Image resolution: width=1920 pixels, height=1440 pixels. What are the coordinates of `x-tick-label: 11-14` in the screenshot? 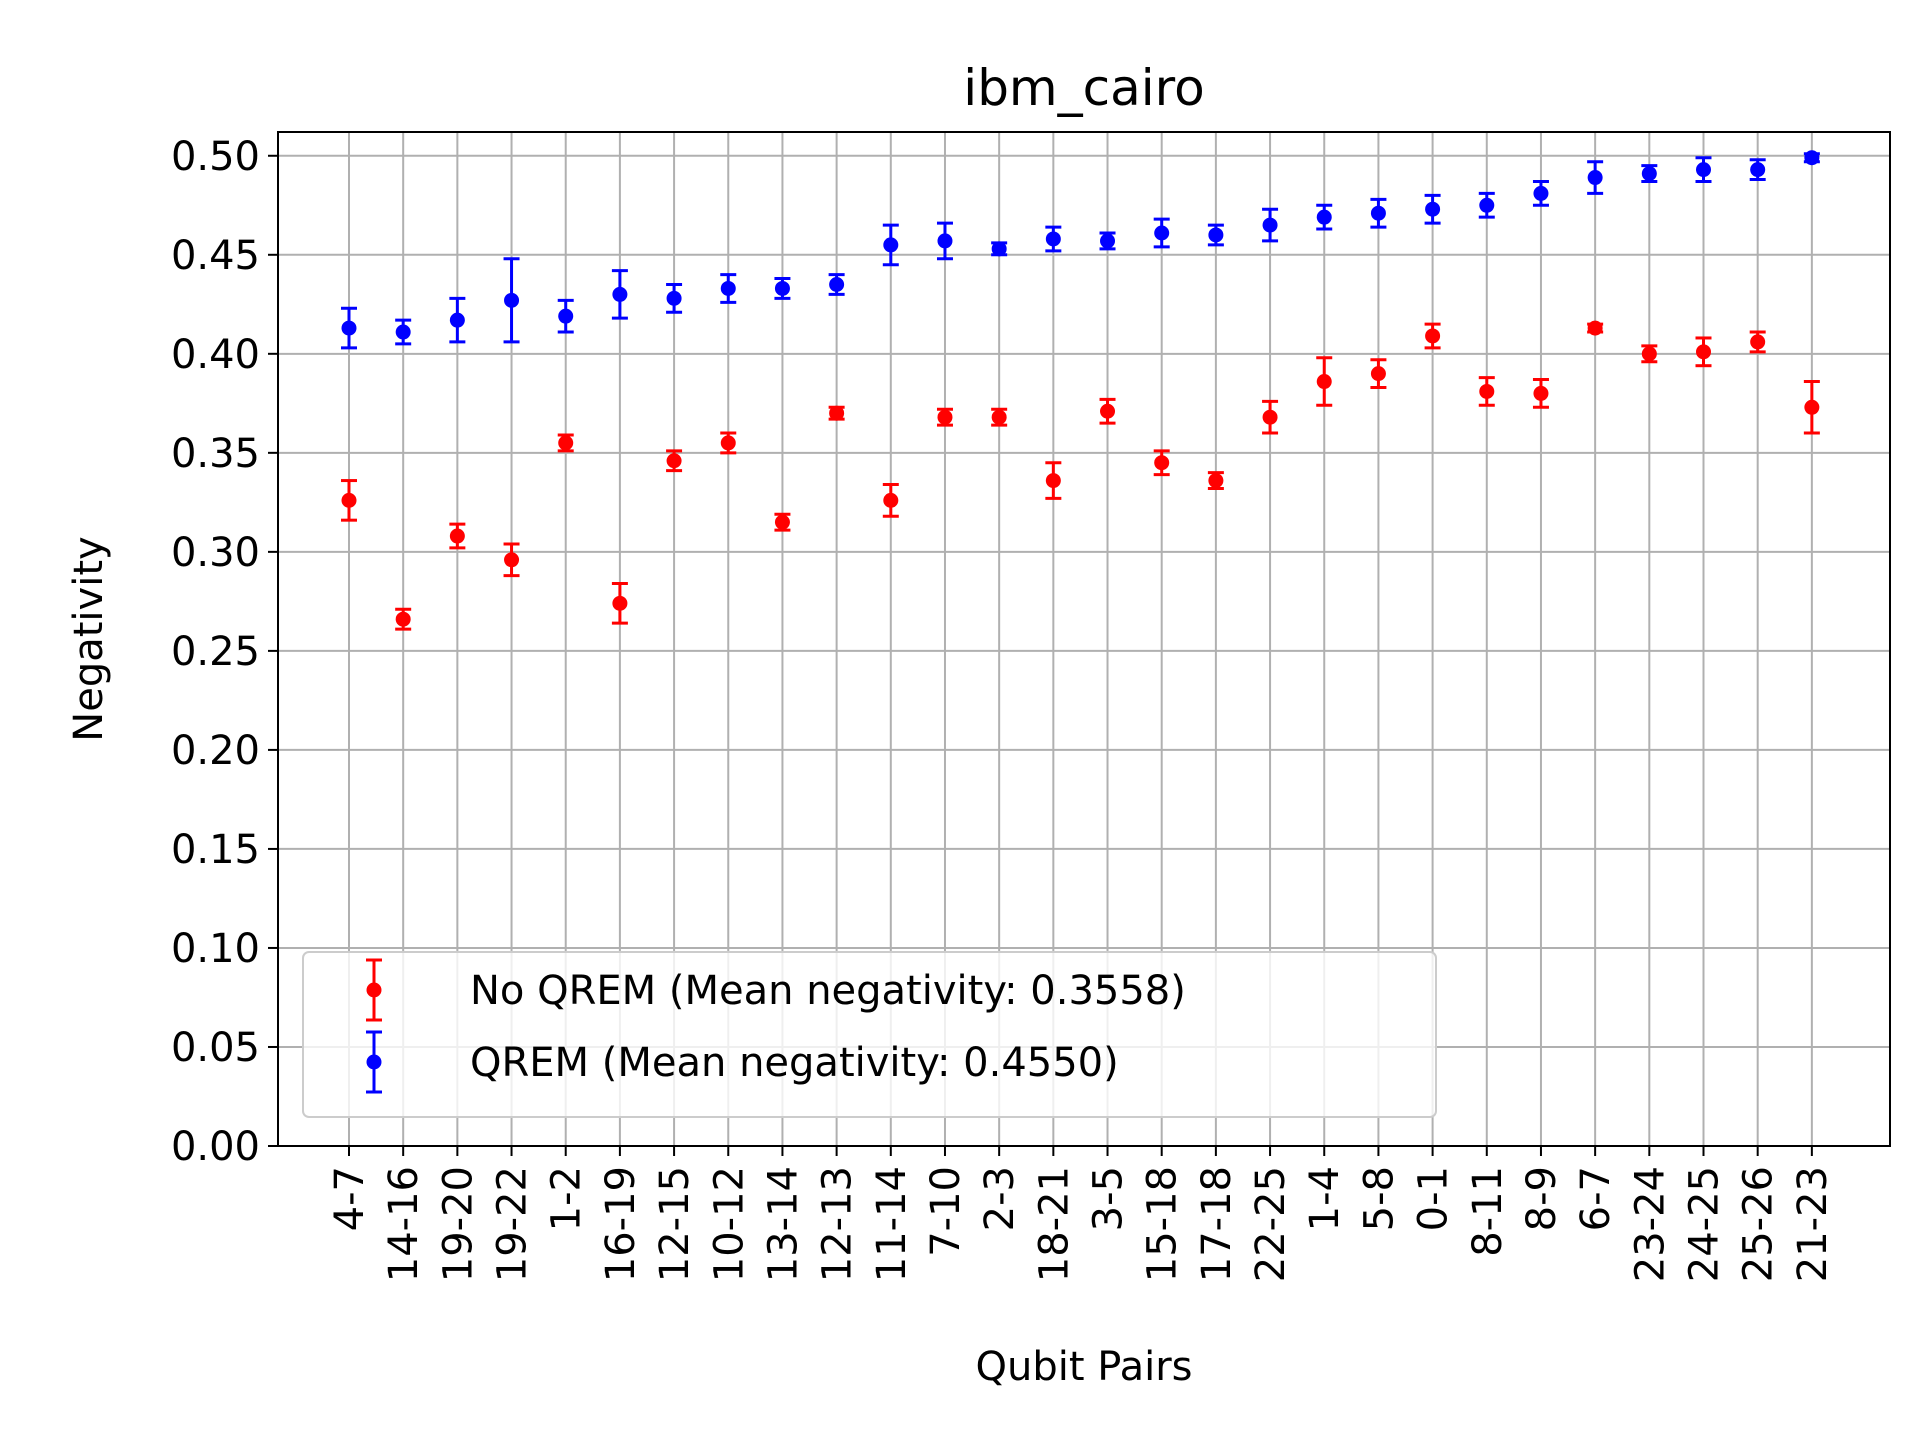 It's located at (892, 1224).